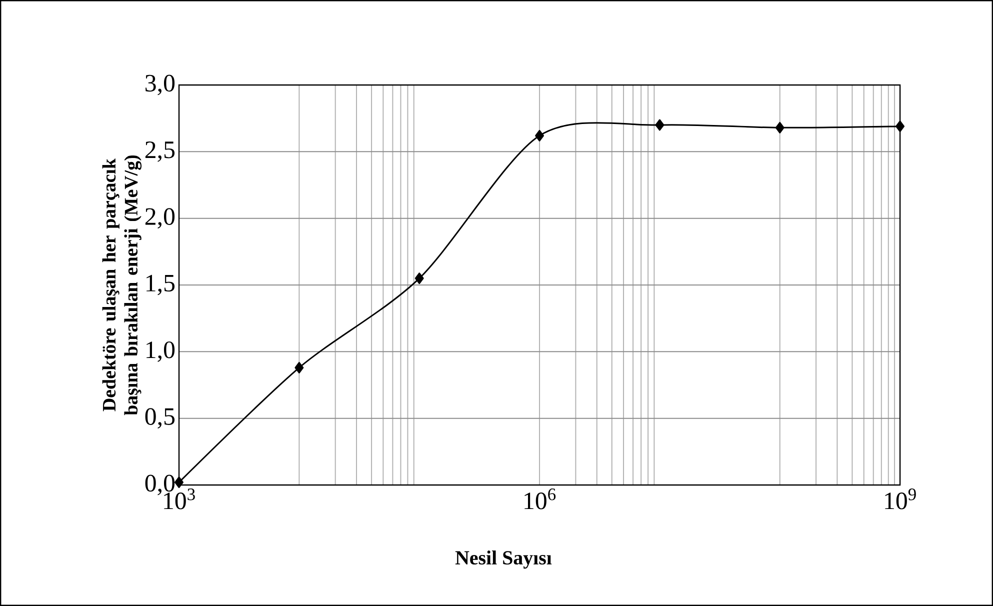 The height and width of the screenshot is (606, 993). Describe the element at coordinates (160, 285) in the screenshot. I see `y-tick-label: 1,5` at that location.